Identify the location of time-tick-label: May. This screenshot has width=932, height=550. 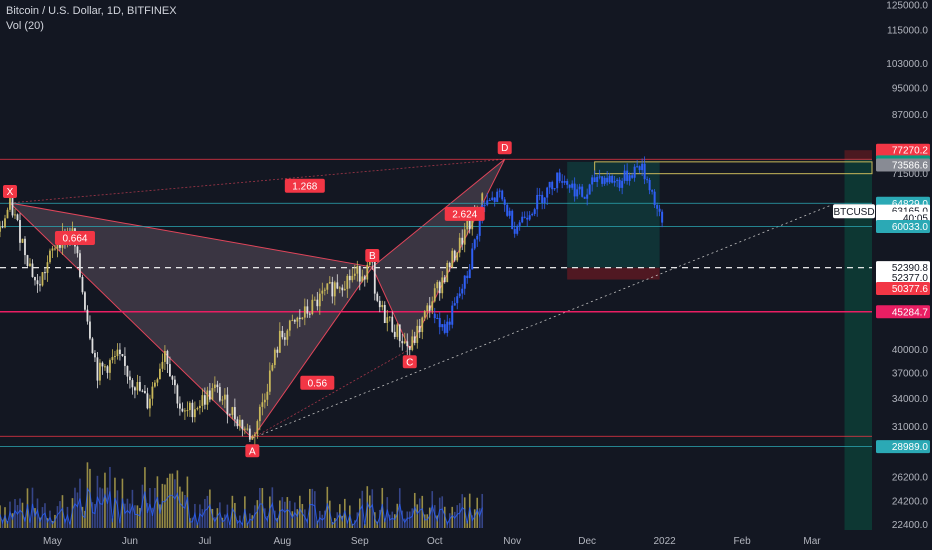
(52, 541).